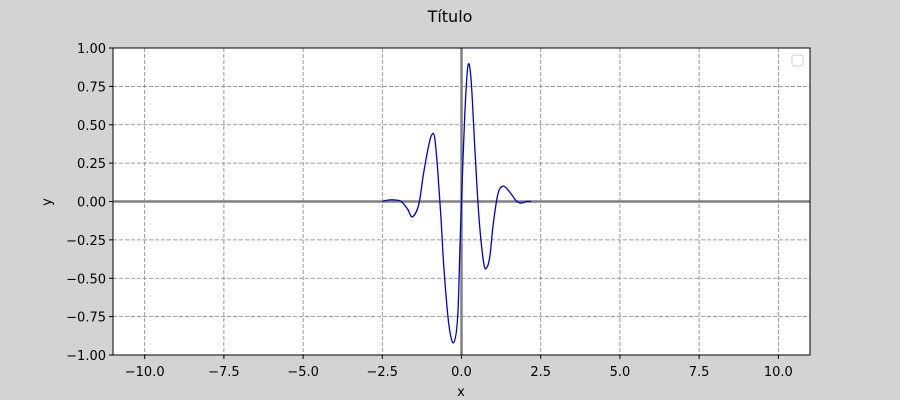 The height and width of the screenshot is (400, 900). Describe the element at coordinates (461, 372) in the screenshot. I see `x-tick-label: 0.0` at that location.